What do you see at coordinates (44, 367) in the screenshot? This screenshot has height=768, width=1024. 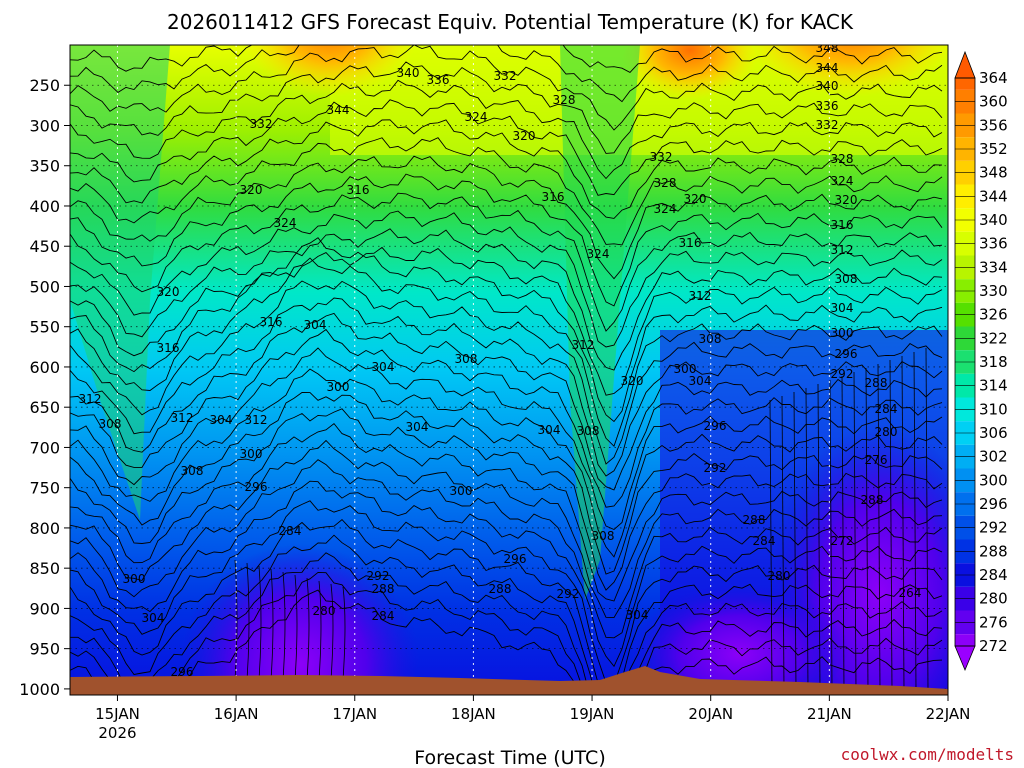 I see `y-tick-label: 600` at bounding box center [44, 367].